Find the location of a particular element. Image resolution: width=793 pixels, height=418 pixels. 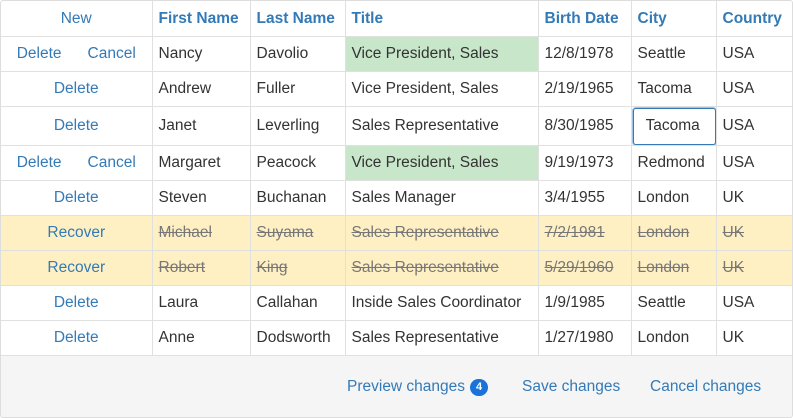

cell-birth-date: 8/30/1985 is located at coordinates (585, 126).